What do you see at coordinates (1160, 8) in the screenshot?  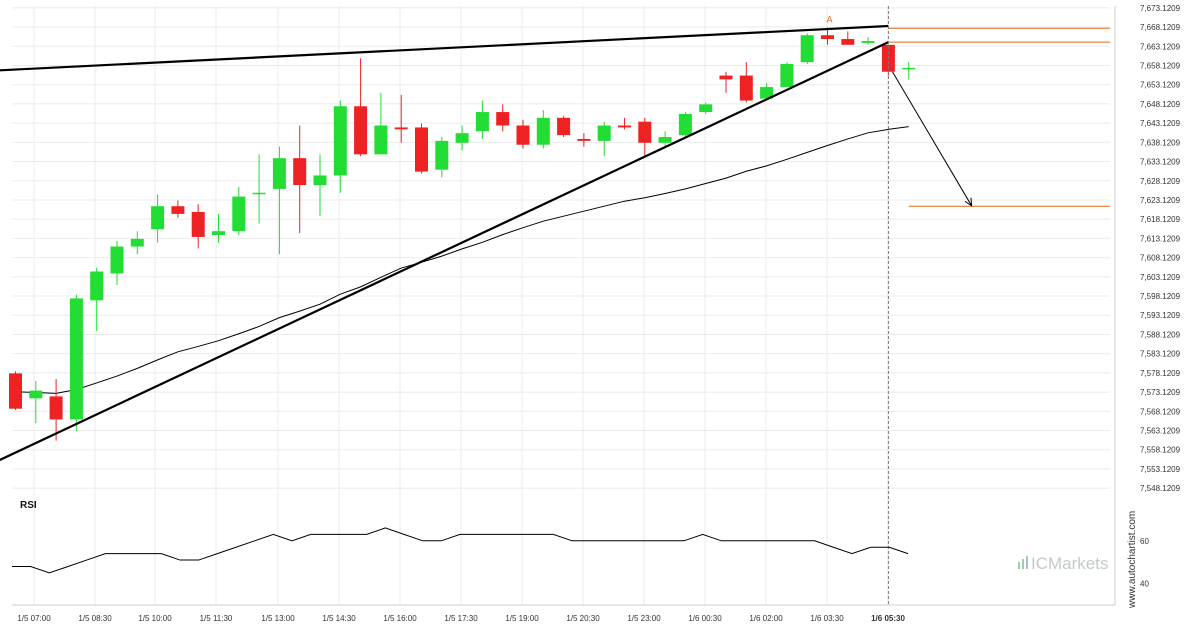 I see `y-tick-label: 7,673.1209` at bounding box center [1160, 8].